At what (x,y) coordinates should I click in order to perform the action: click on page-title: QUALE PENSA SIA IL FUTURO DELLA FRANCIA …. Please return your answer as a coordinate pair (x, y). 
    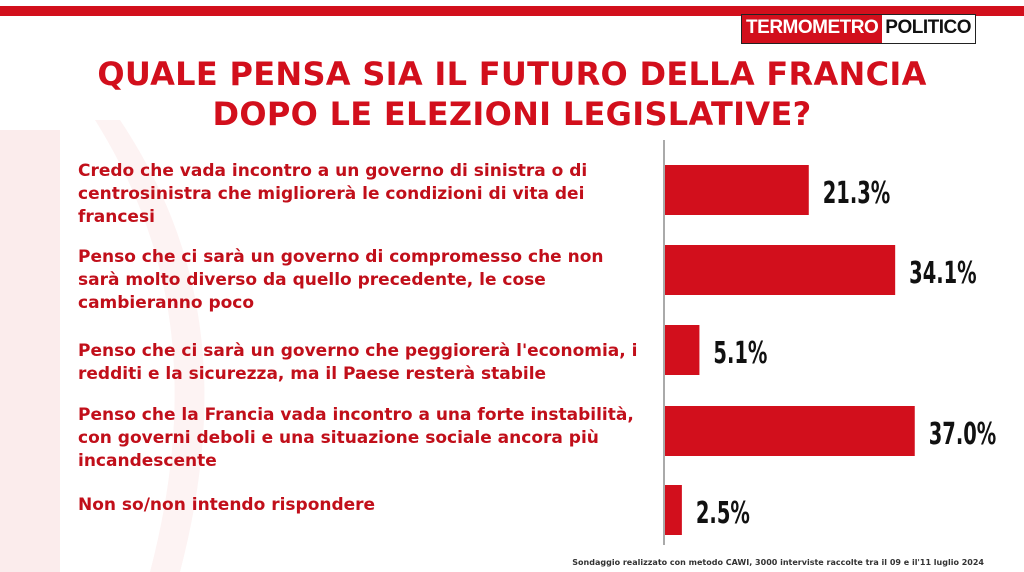
    Looking at the image, I should click on (512, 94).